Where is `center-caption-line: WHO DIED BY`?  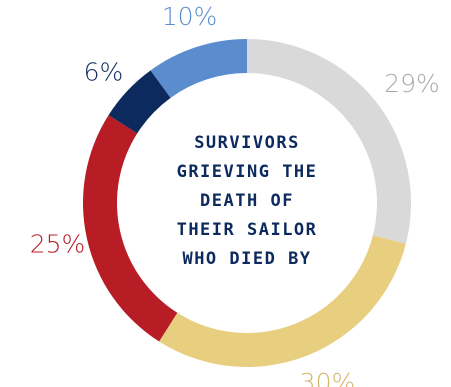
center-caption-line: WHO DIED BY is located at coordinates (246, 259).